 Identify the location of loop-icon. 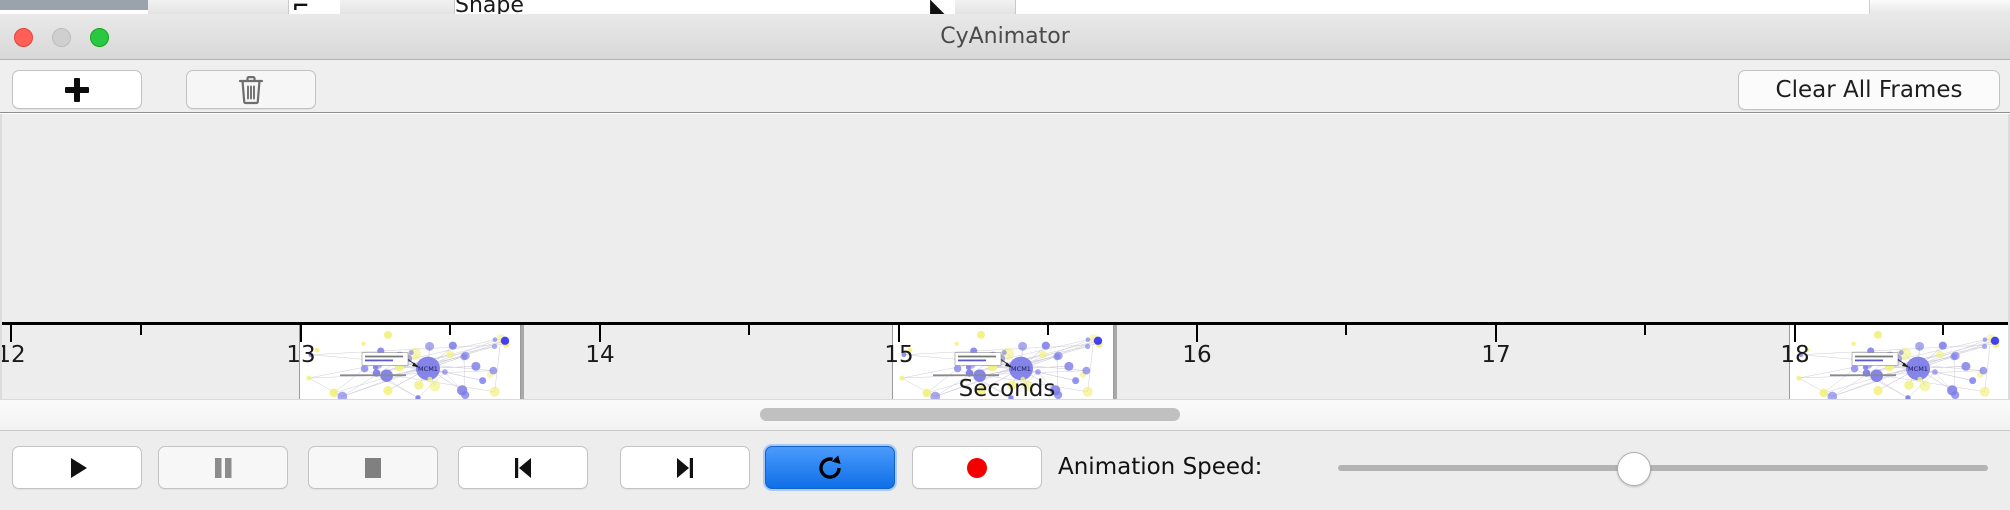
(830, 467).